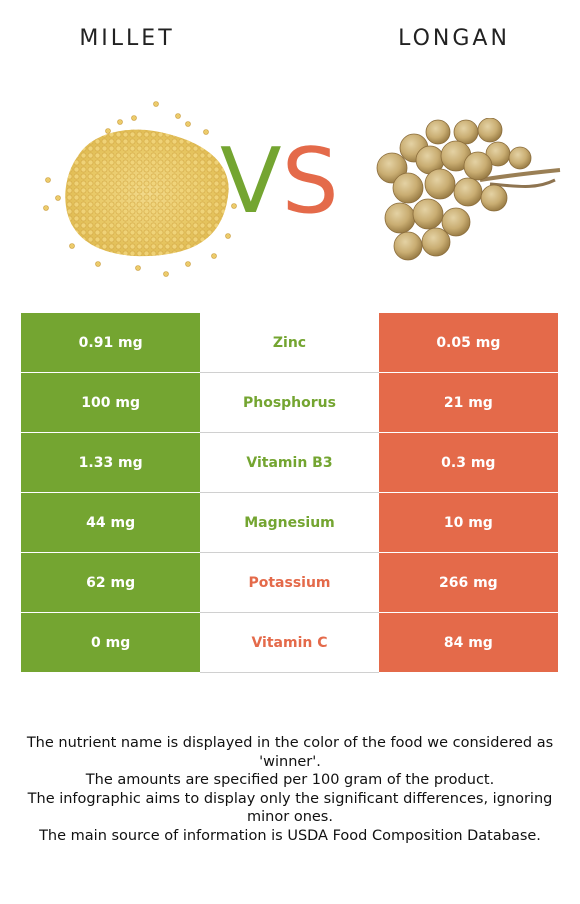 The height and width of the screenshot is (904, 580). What do you see at coordinates (127, 38) in the screenshot?
I see `left-food-title: MILLET` at bounding box center [127, 38].